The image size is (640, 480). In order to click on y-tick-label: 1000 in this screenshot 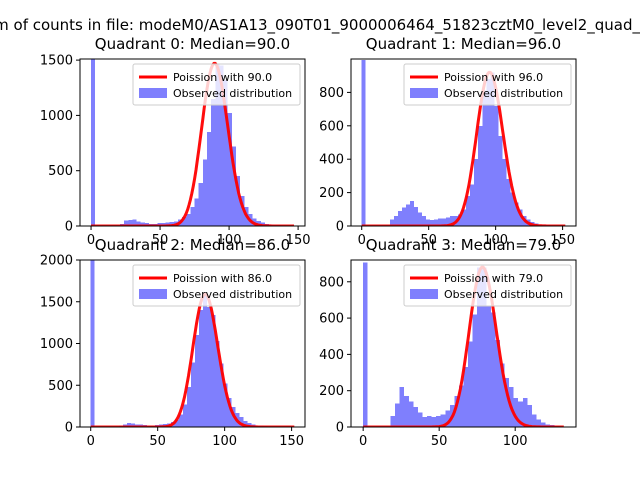, I will do `click(56, 116)`.